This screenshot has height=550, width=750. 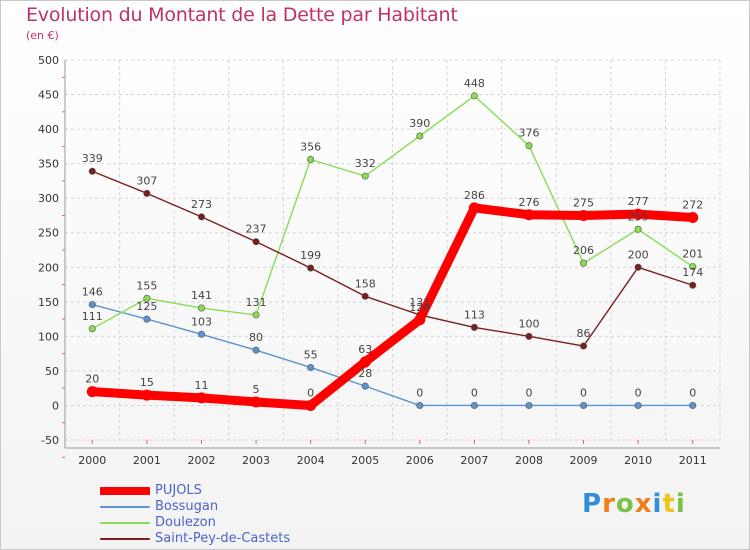 I want to click on data-label: 237, so click(x=256, y=229).